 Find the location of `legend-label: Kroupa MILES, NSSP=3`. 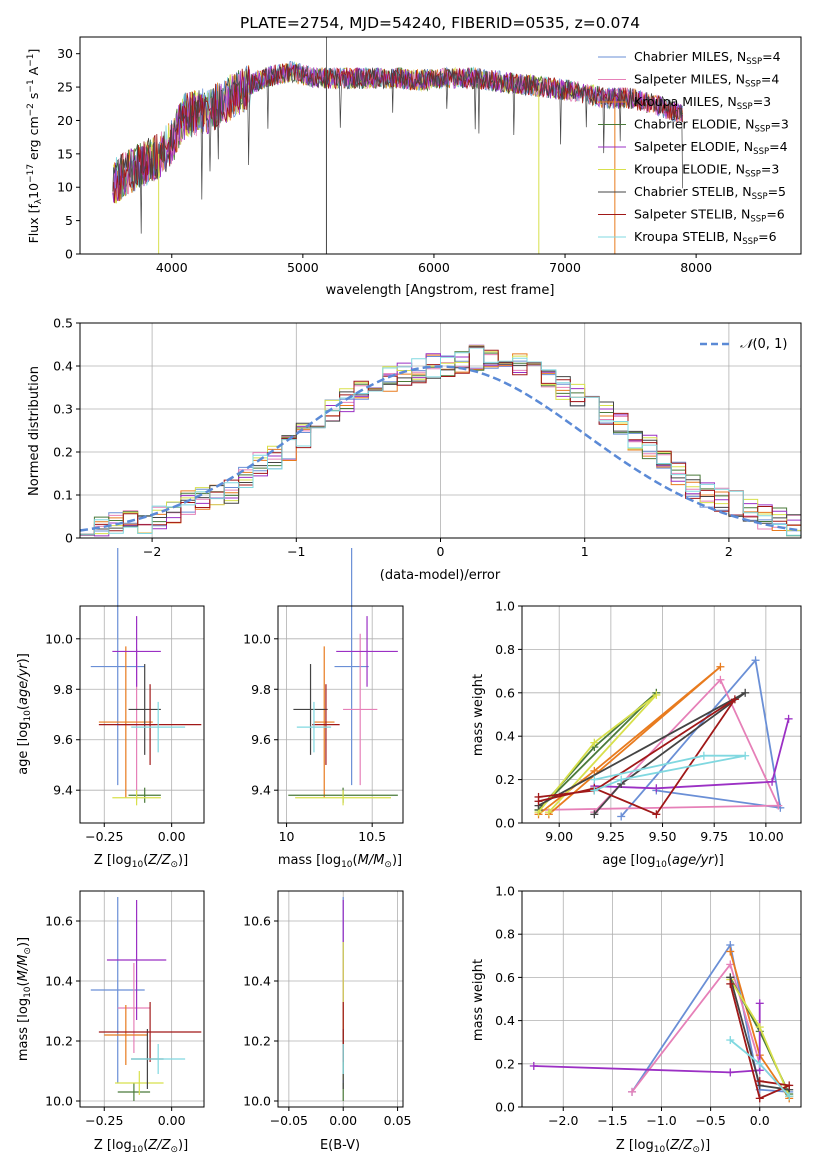

legend-label: Kroupa MILES, NSSP=3 is located at coordinates (702, 103).